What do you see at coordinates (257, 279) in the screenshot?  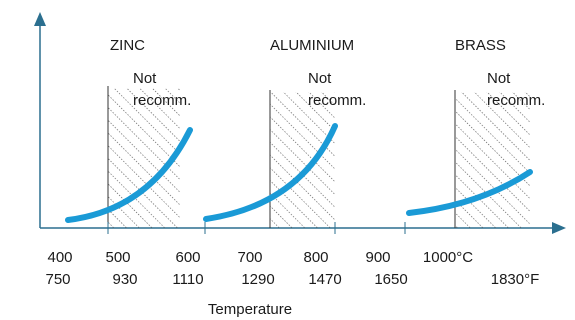 I see `fahrenheit-tick-label: 1290` at bounding box center [257, 279].